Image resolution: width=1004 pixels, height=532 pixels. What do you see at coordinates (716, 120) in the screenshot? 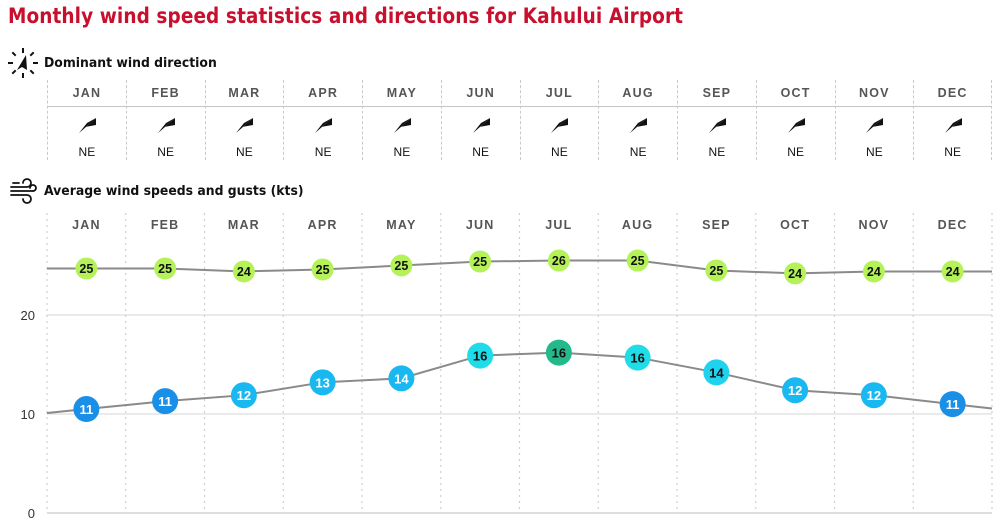
I see `direction-cell-sep: SEP NE` at bounding box center [716, 120].